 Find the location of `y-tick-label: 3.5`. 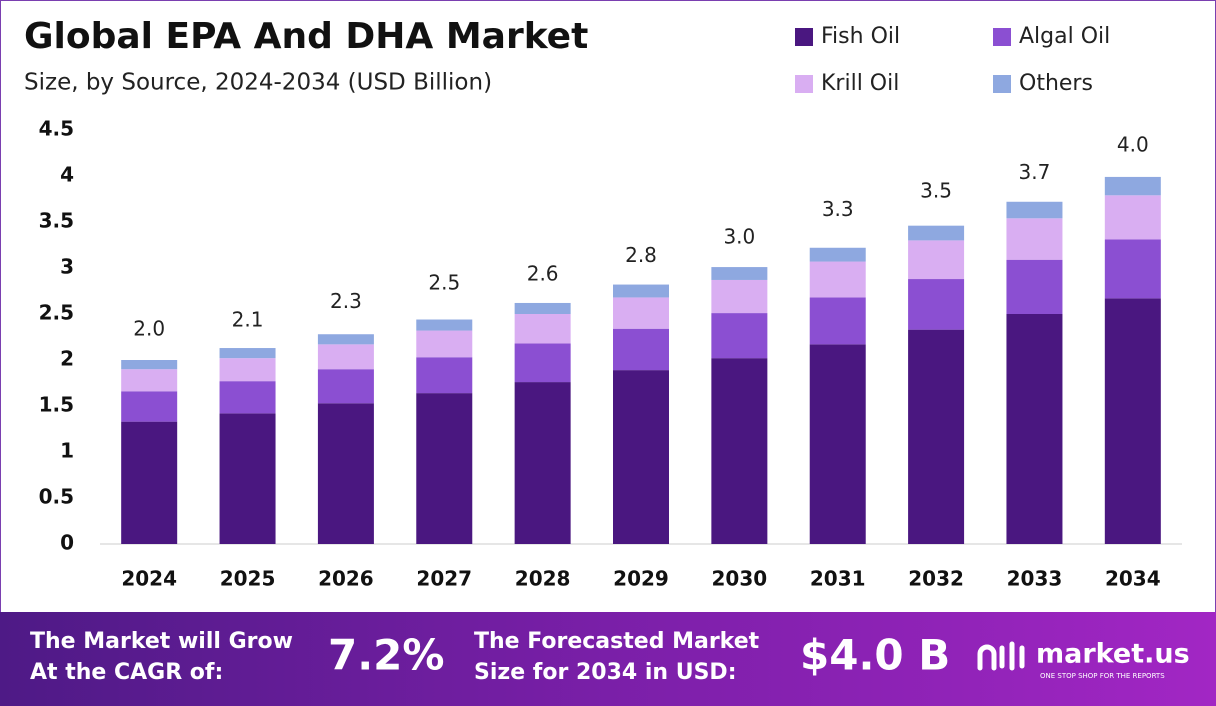

y-tick-label: 3.5 is located at coordinates (56, 221).